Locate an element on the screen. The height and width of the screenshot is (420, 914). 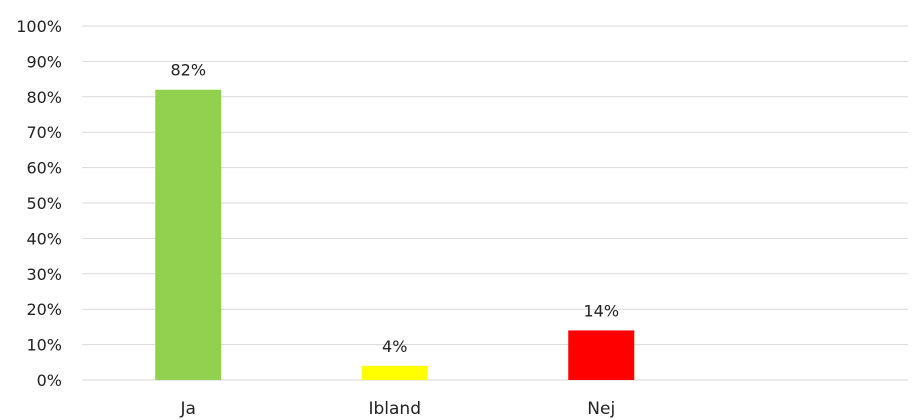
y-tick-label: 50% is located at coordinates (44, 203).